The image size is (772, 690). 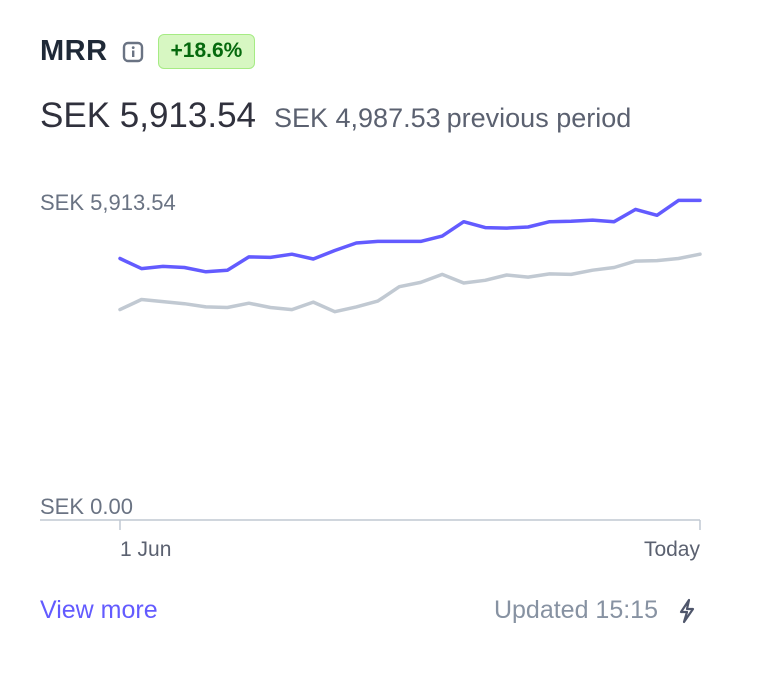 What do you see at coordinates (148, 51) in the screenshot?
I see `metric-header: MRR +18.6%` at bounding box center [148, 51].